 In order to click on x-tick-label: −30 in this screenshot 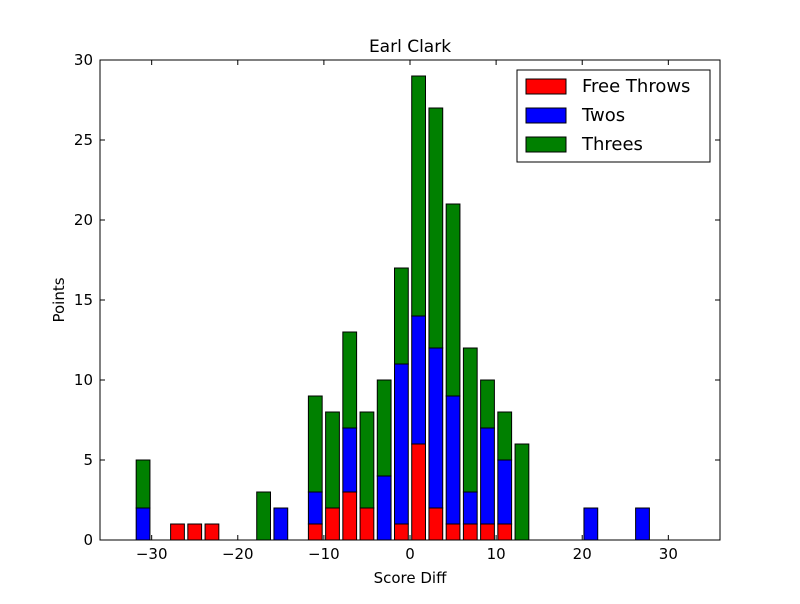, I will do `click(152, 554)`.